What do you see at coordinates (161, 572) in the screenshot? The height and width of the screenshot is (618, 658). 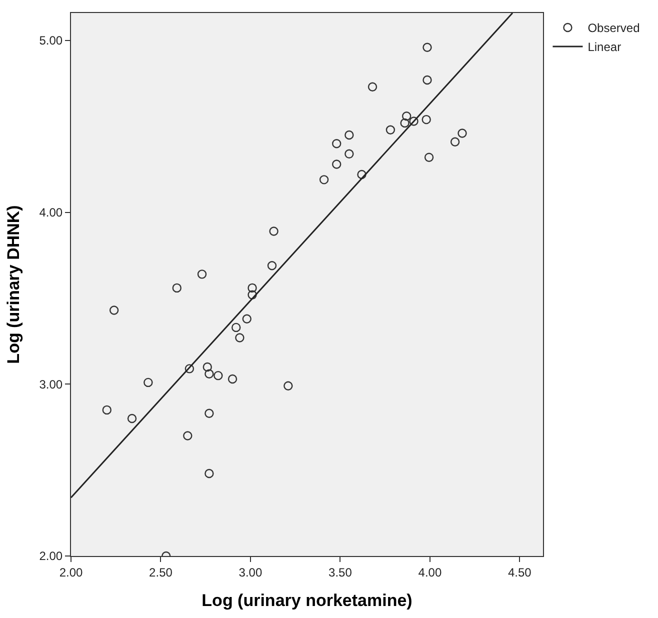 I see `x-tick-label: 2.50` at bounding box center [161, 572].